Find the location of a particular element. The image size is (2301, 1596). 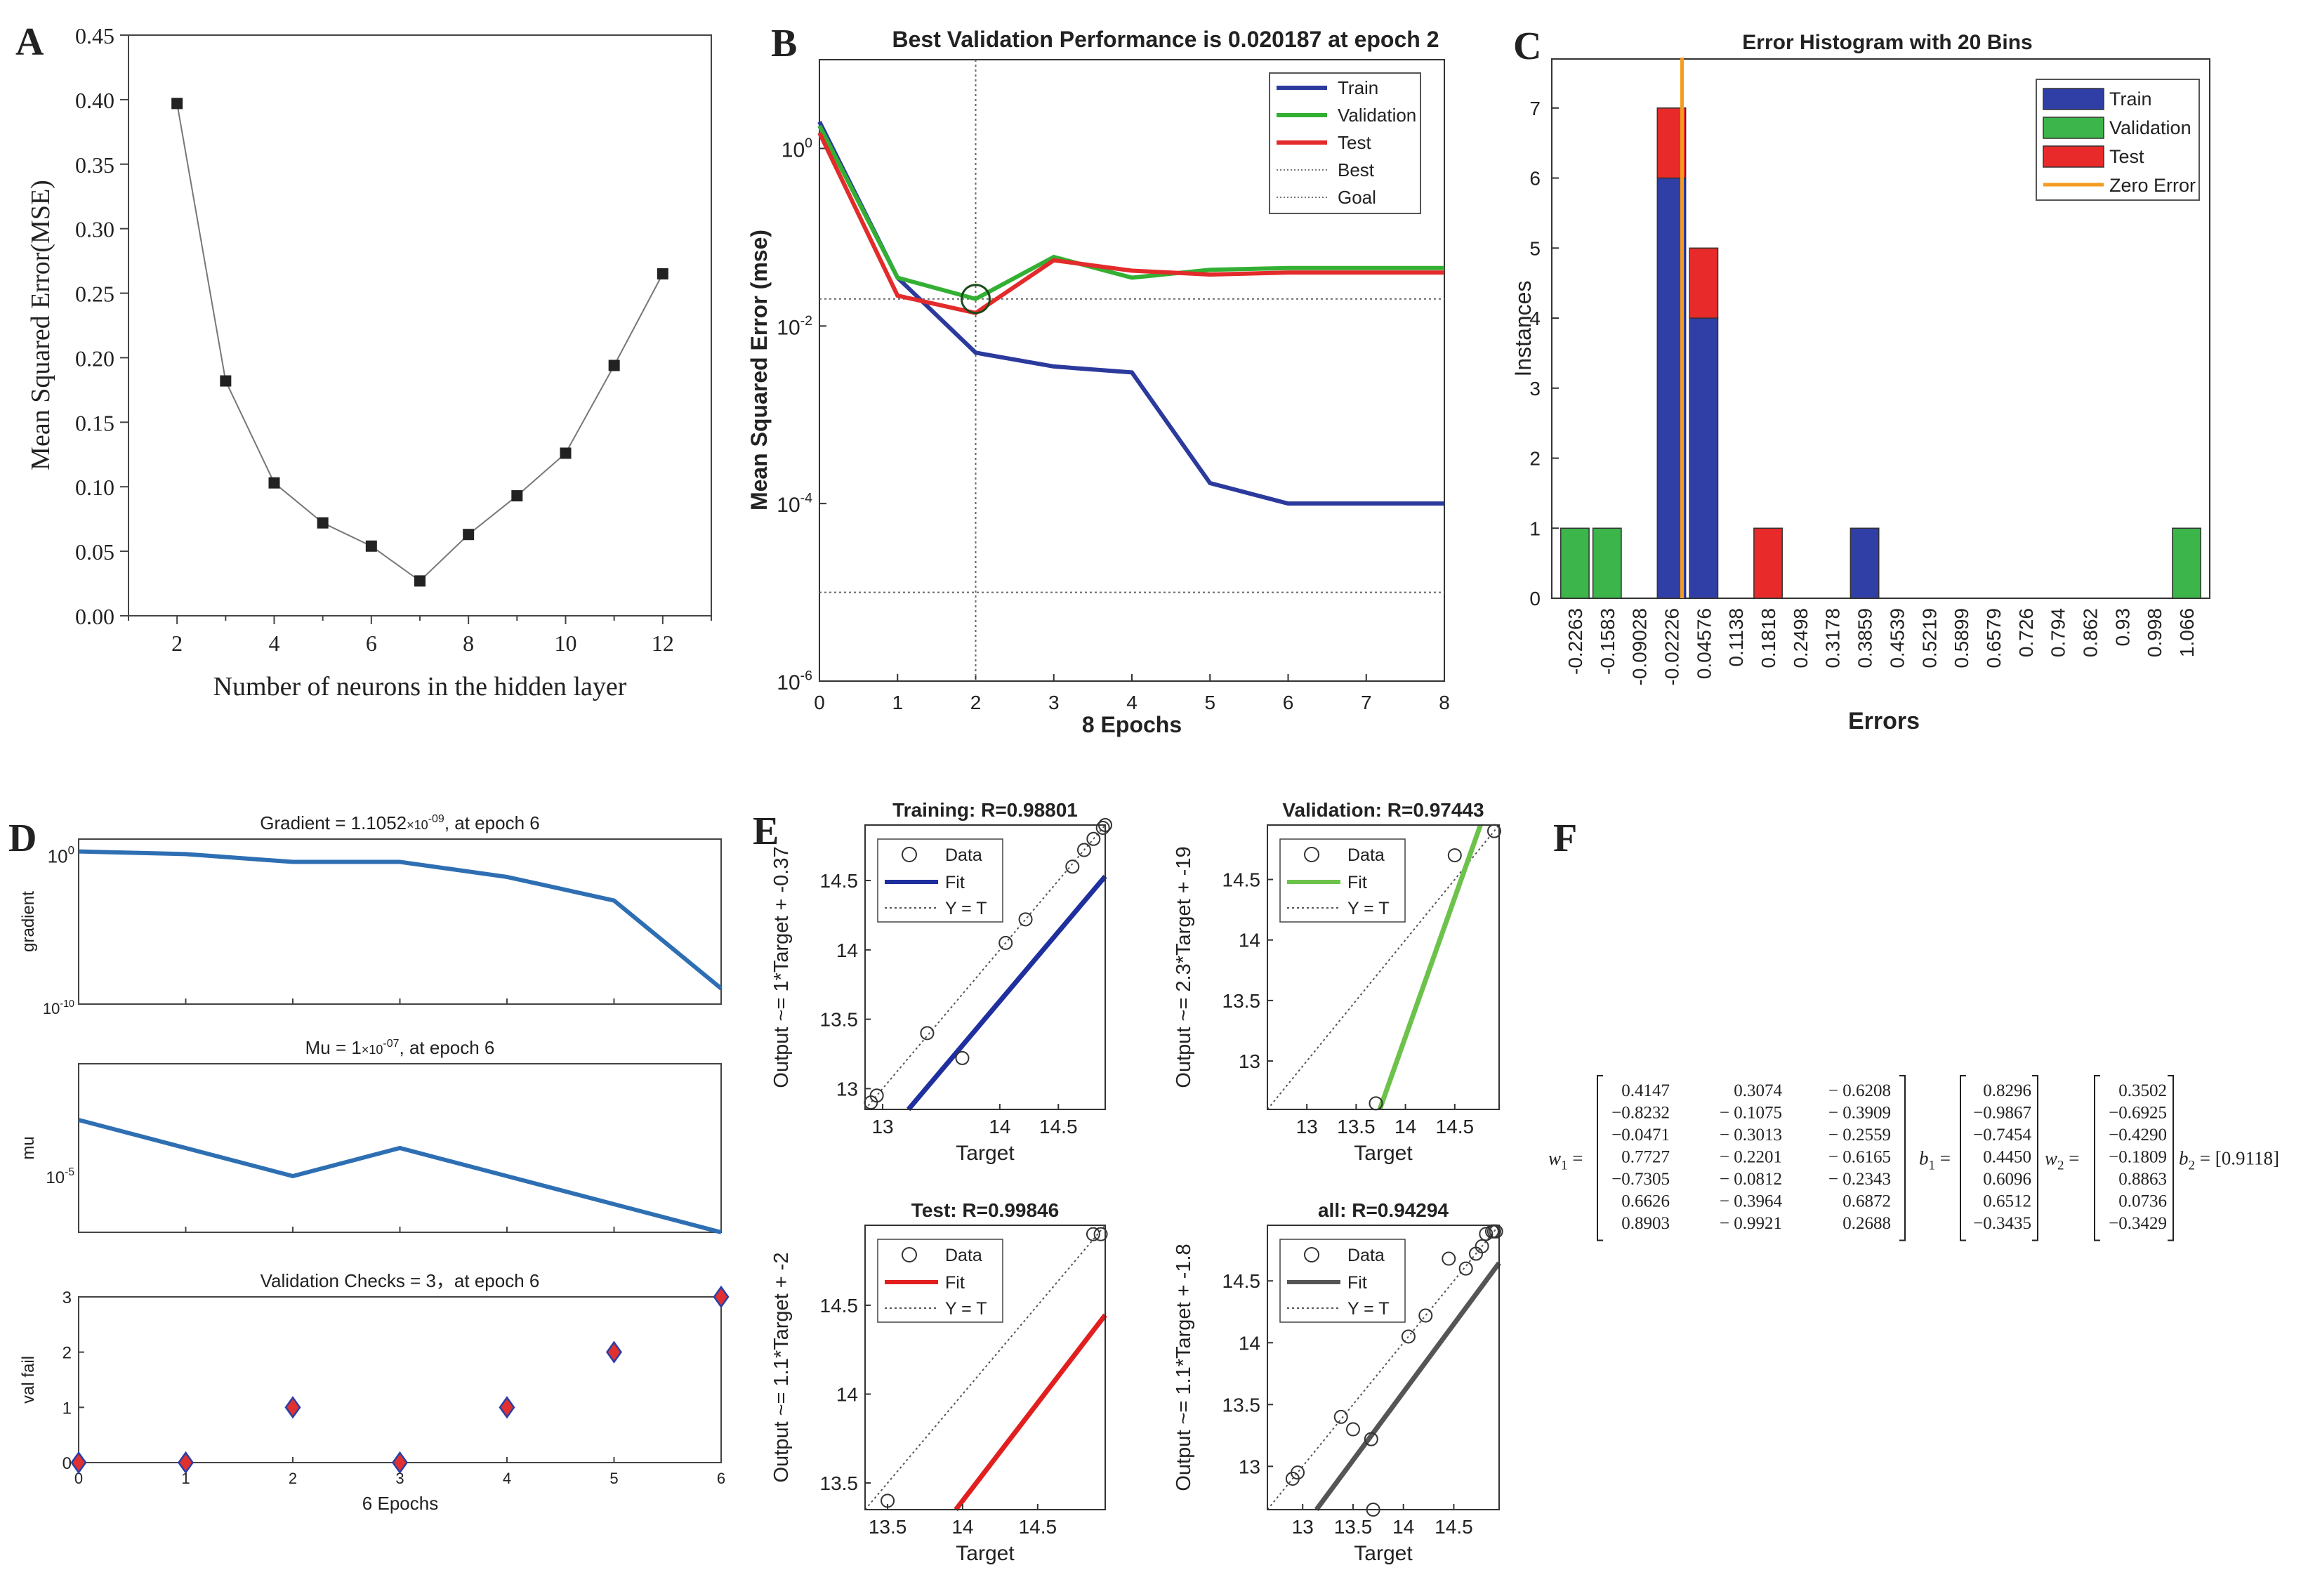

panel-e-xlabel: Target is located at coordinates (985, 1153).